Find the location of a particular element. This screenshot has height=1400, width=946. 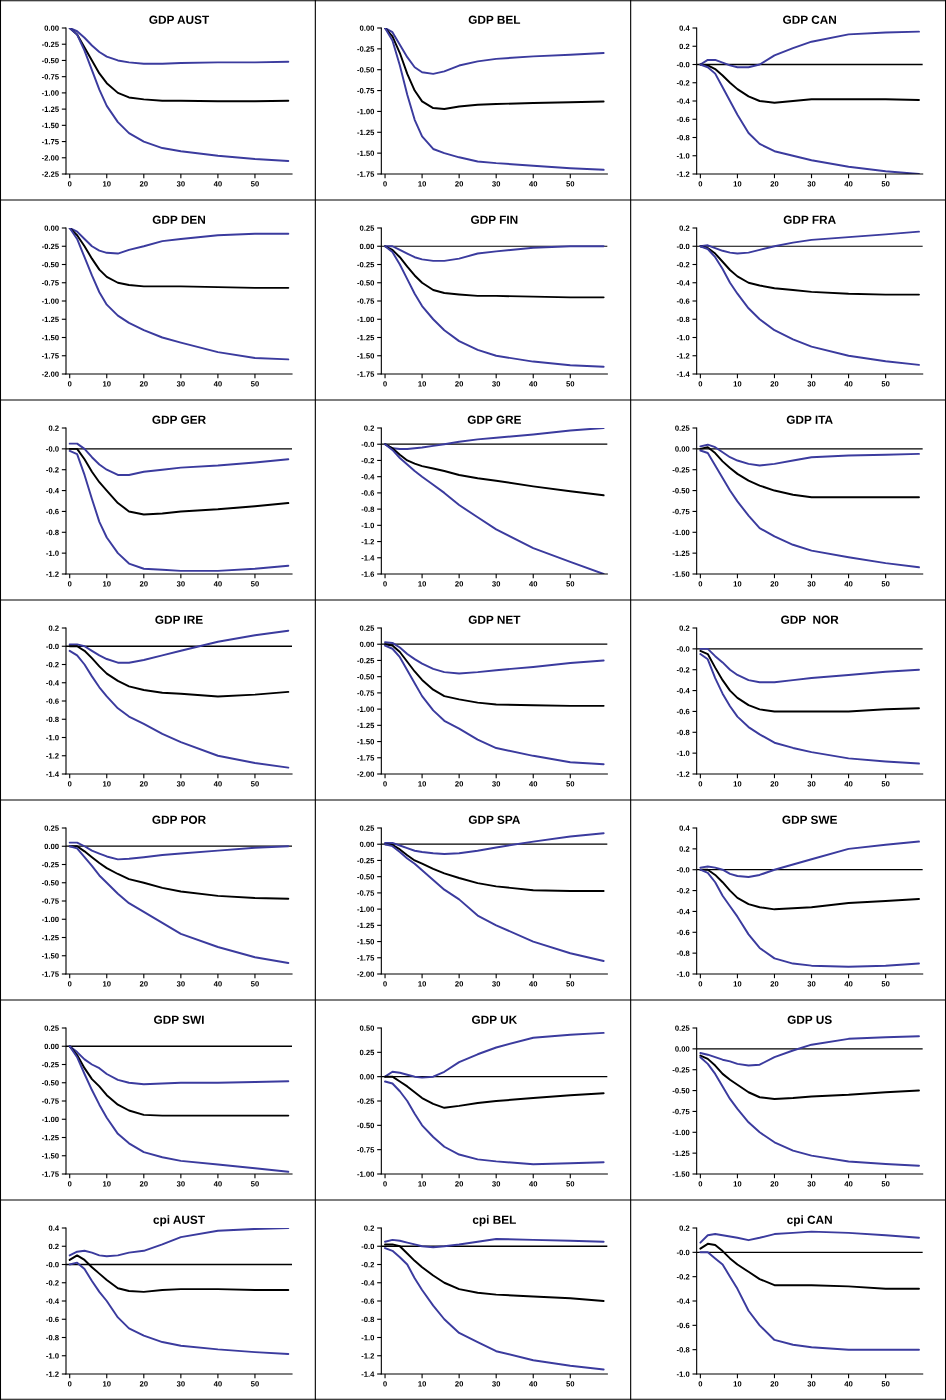

chart-title: GDP NET is located at coordinates (494, 619).